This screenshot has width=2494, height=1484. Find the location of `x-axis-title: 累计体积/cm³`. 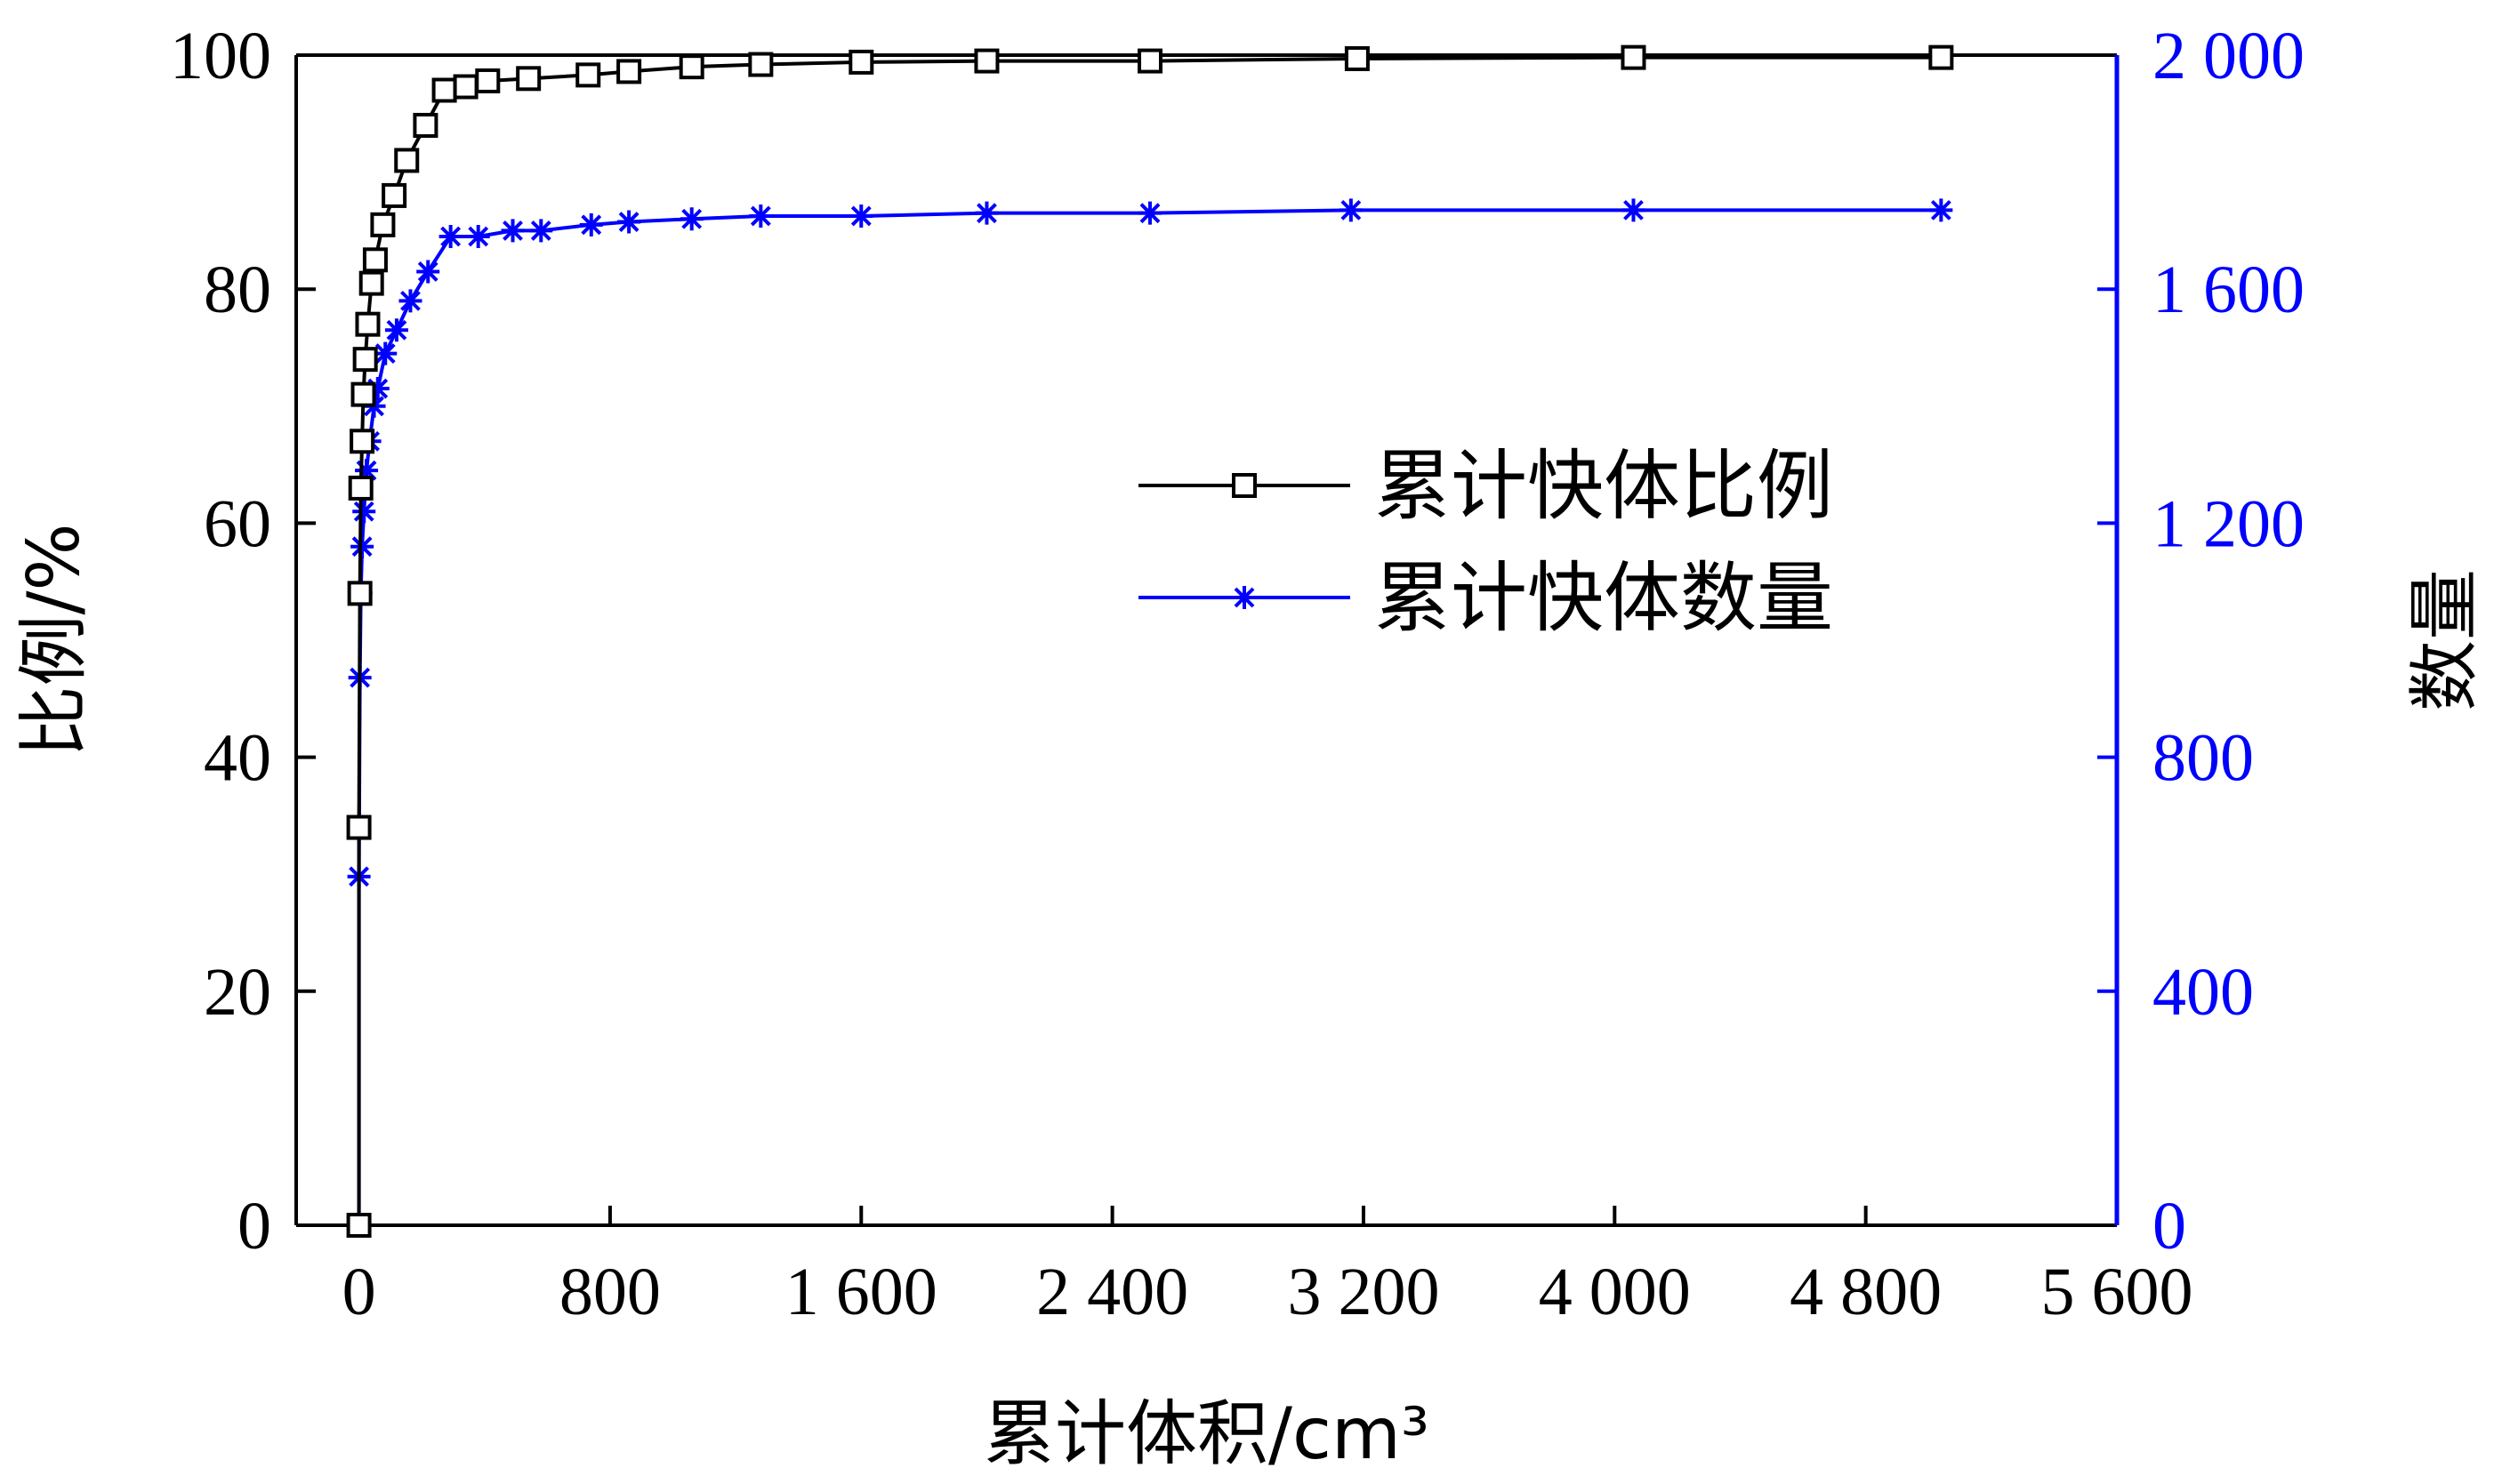

x-axis-title: 累计体积/cm³ is located at coordinates (1207, 1433).